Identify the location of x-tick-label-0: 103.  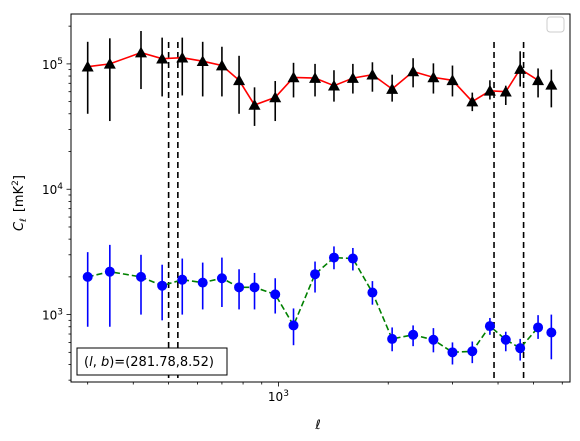
(278, 396).